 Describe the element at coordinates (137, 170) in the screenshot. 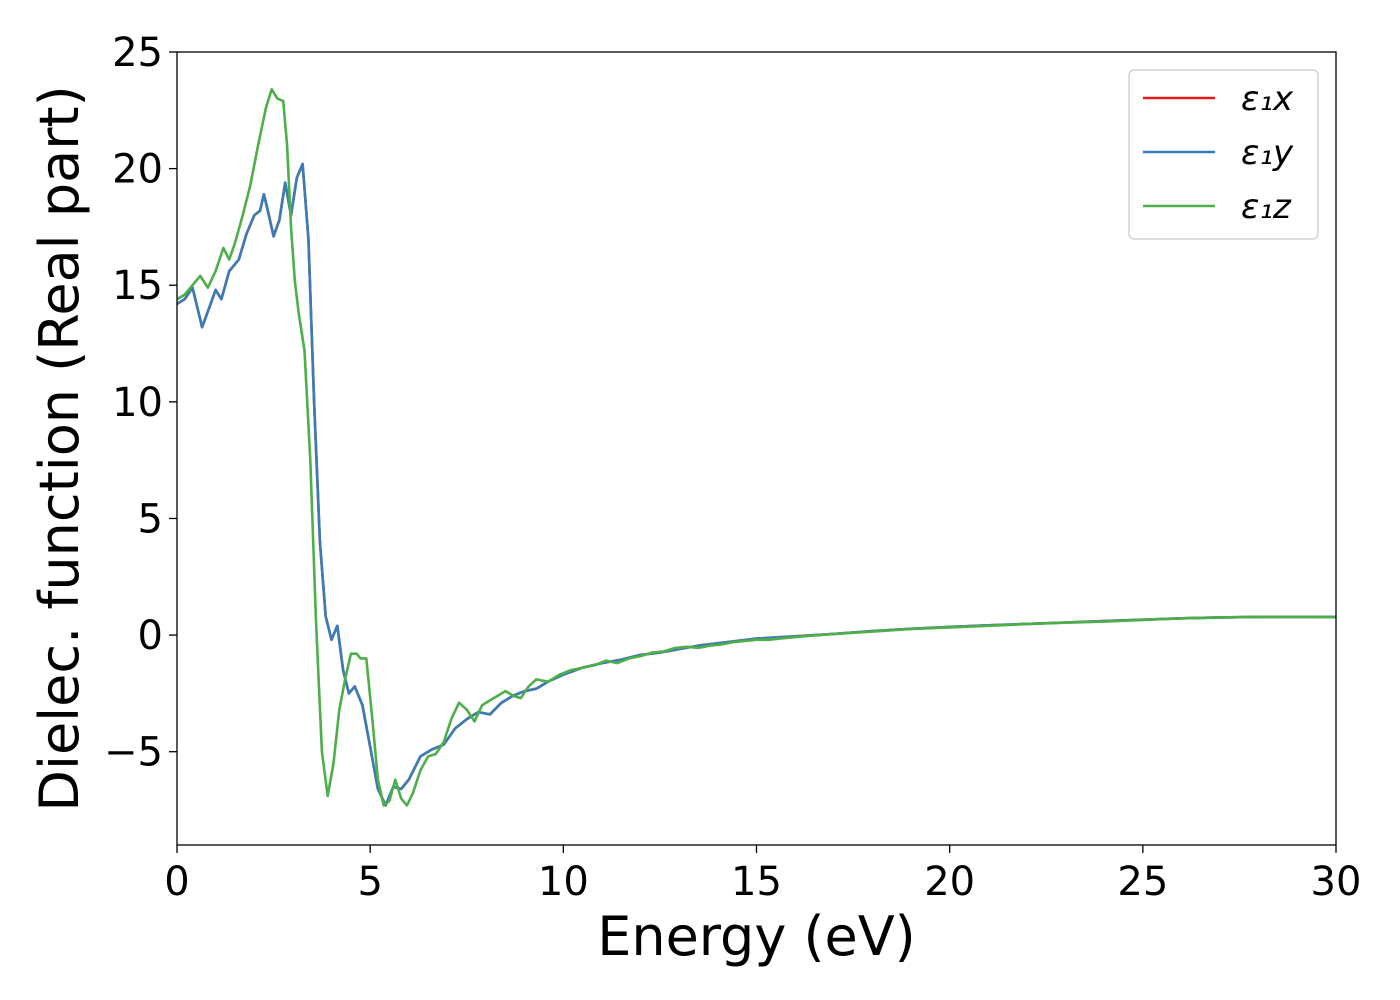

I see `y-tick-label: 20` at that location.